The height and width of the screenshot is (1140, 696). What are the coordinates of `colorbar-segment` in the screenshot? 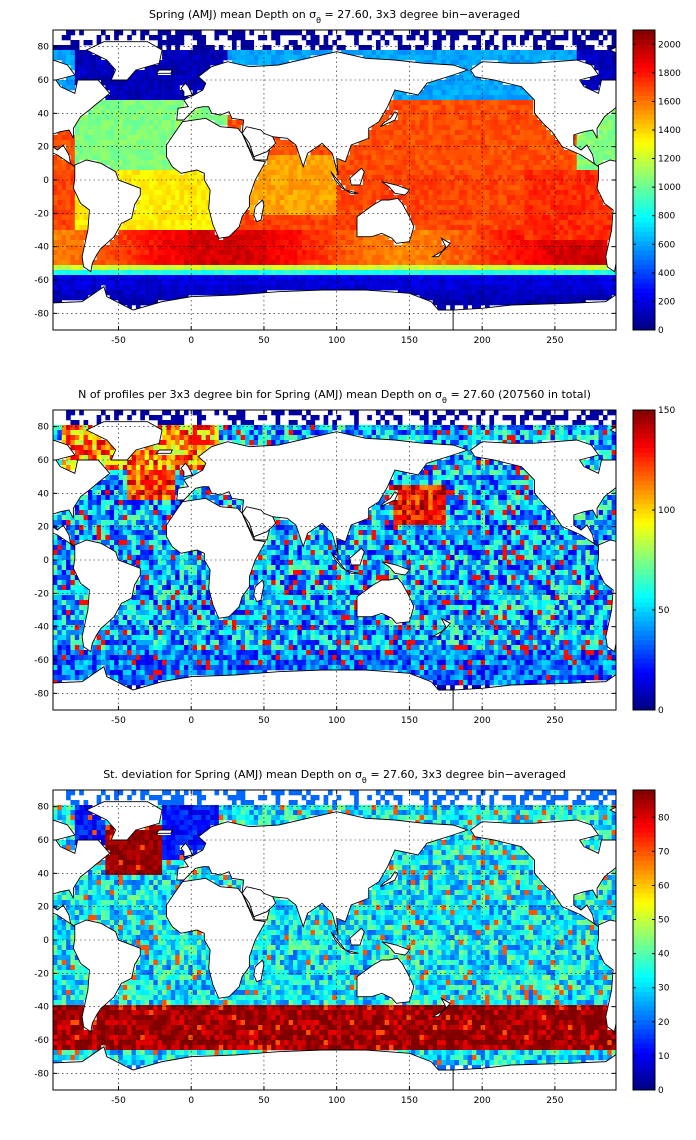 It's located at (644, 286).